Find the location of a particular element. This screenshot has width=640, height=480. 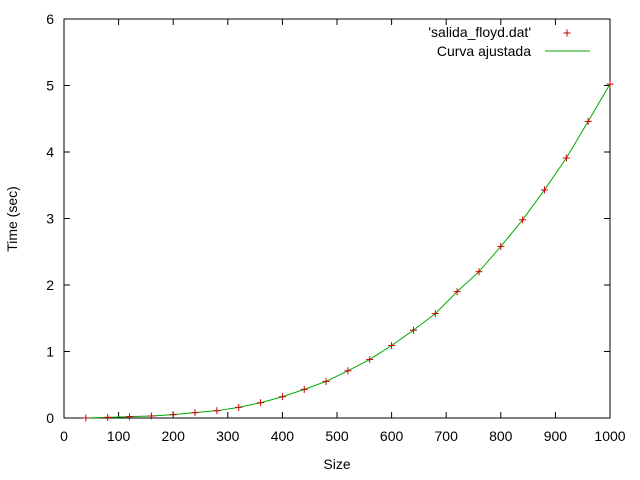

x-tick-label: 500 is located at coordinates (337, 436).